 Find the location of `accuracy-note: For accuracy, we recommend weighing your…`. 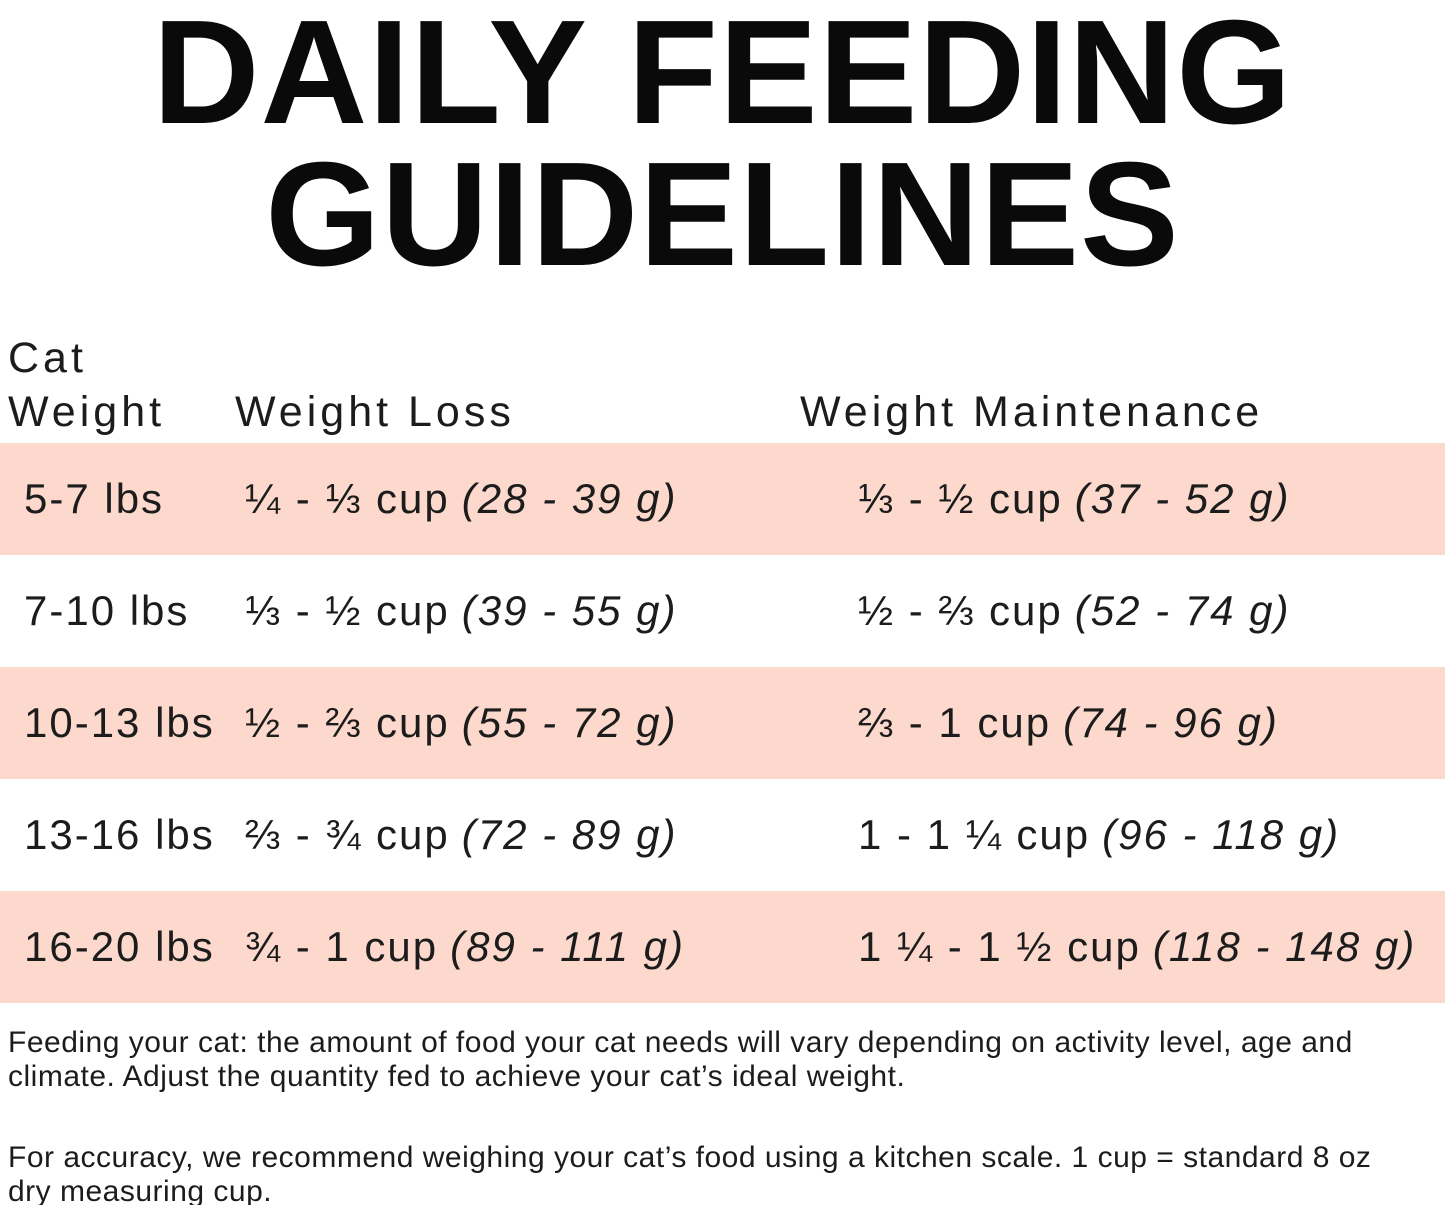

accuracy-note: For accuracy, we recommend weighing your… is located at coordinates (703, 1173).